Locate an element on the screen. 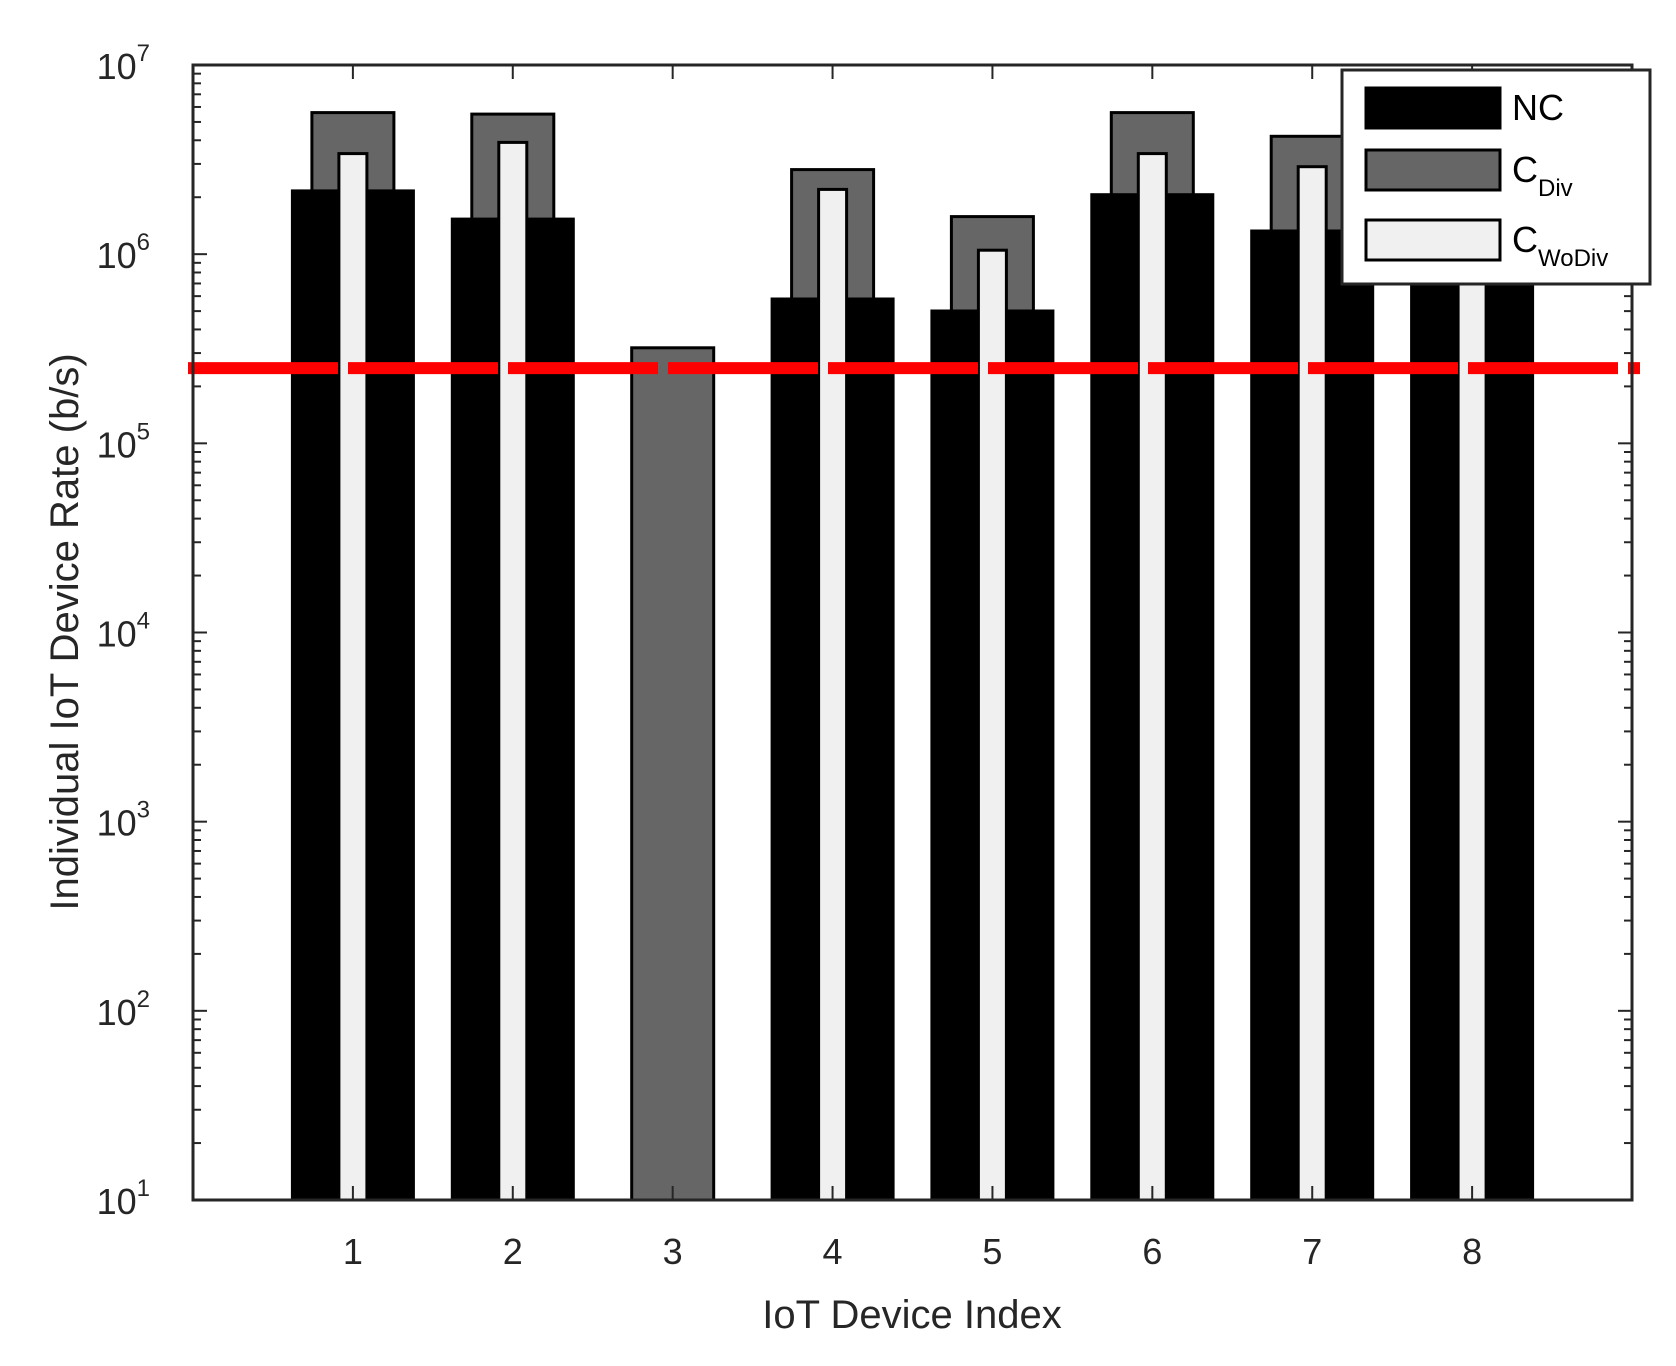  y-tick-label: 10⁴ is located at coordinates (123, 631).